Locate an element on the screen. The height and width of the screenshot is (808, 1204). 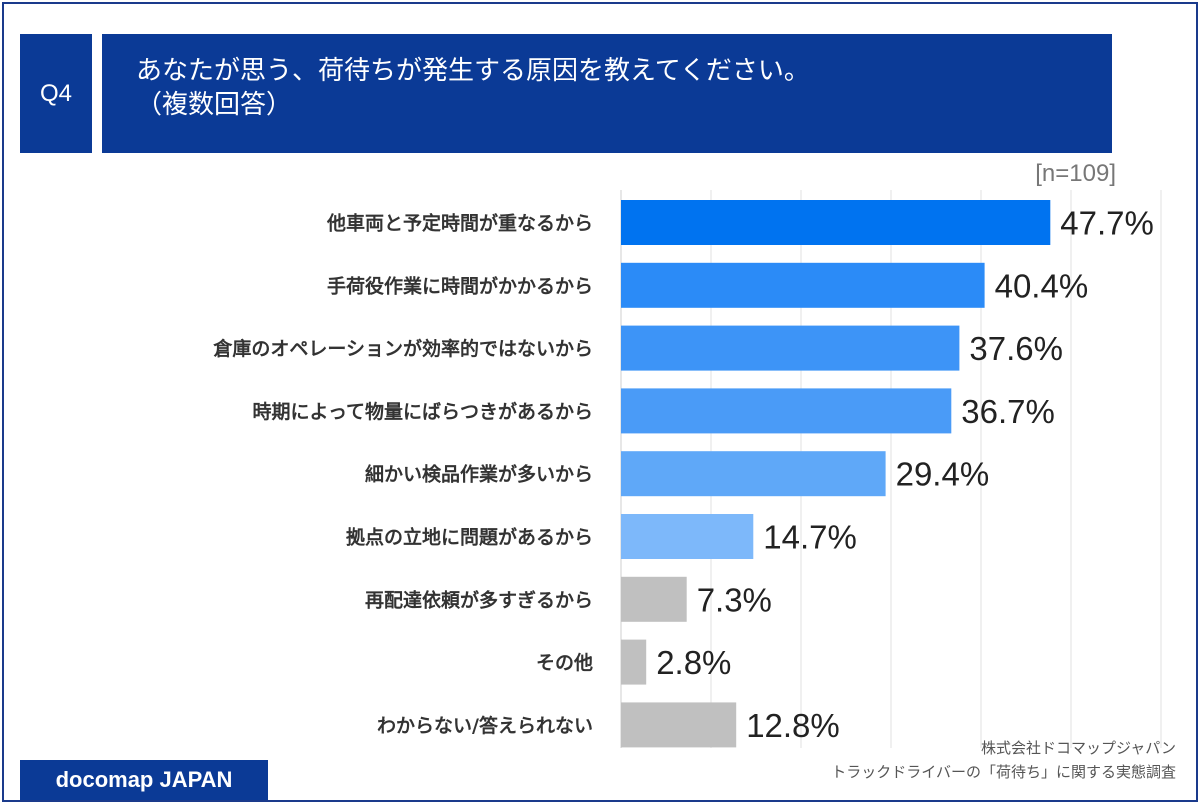
question-title-box: あなたが思う、荷待ちが発生する原因を教えてください。 （複数回答） is located at coordinates (607, 93).